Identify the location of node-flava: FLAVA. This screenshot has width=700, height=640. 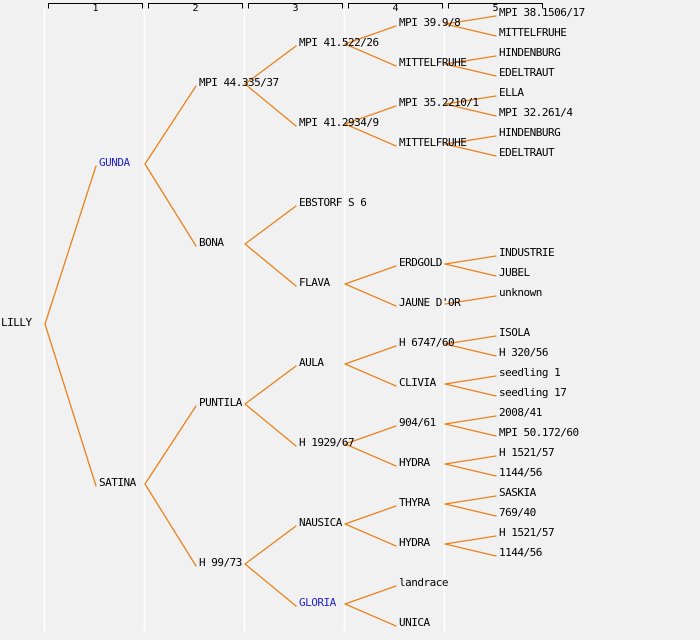
(314, 282).